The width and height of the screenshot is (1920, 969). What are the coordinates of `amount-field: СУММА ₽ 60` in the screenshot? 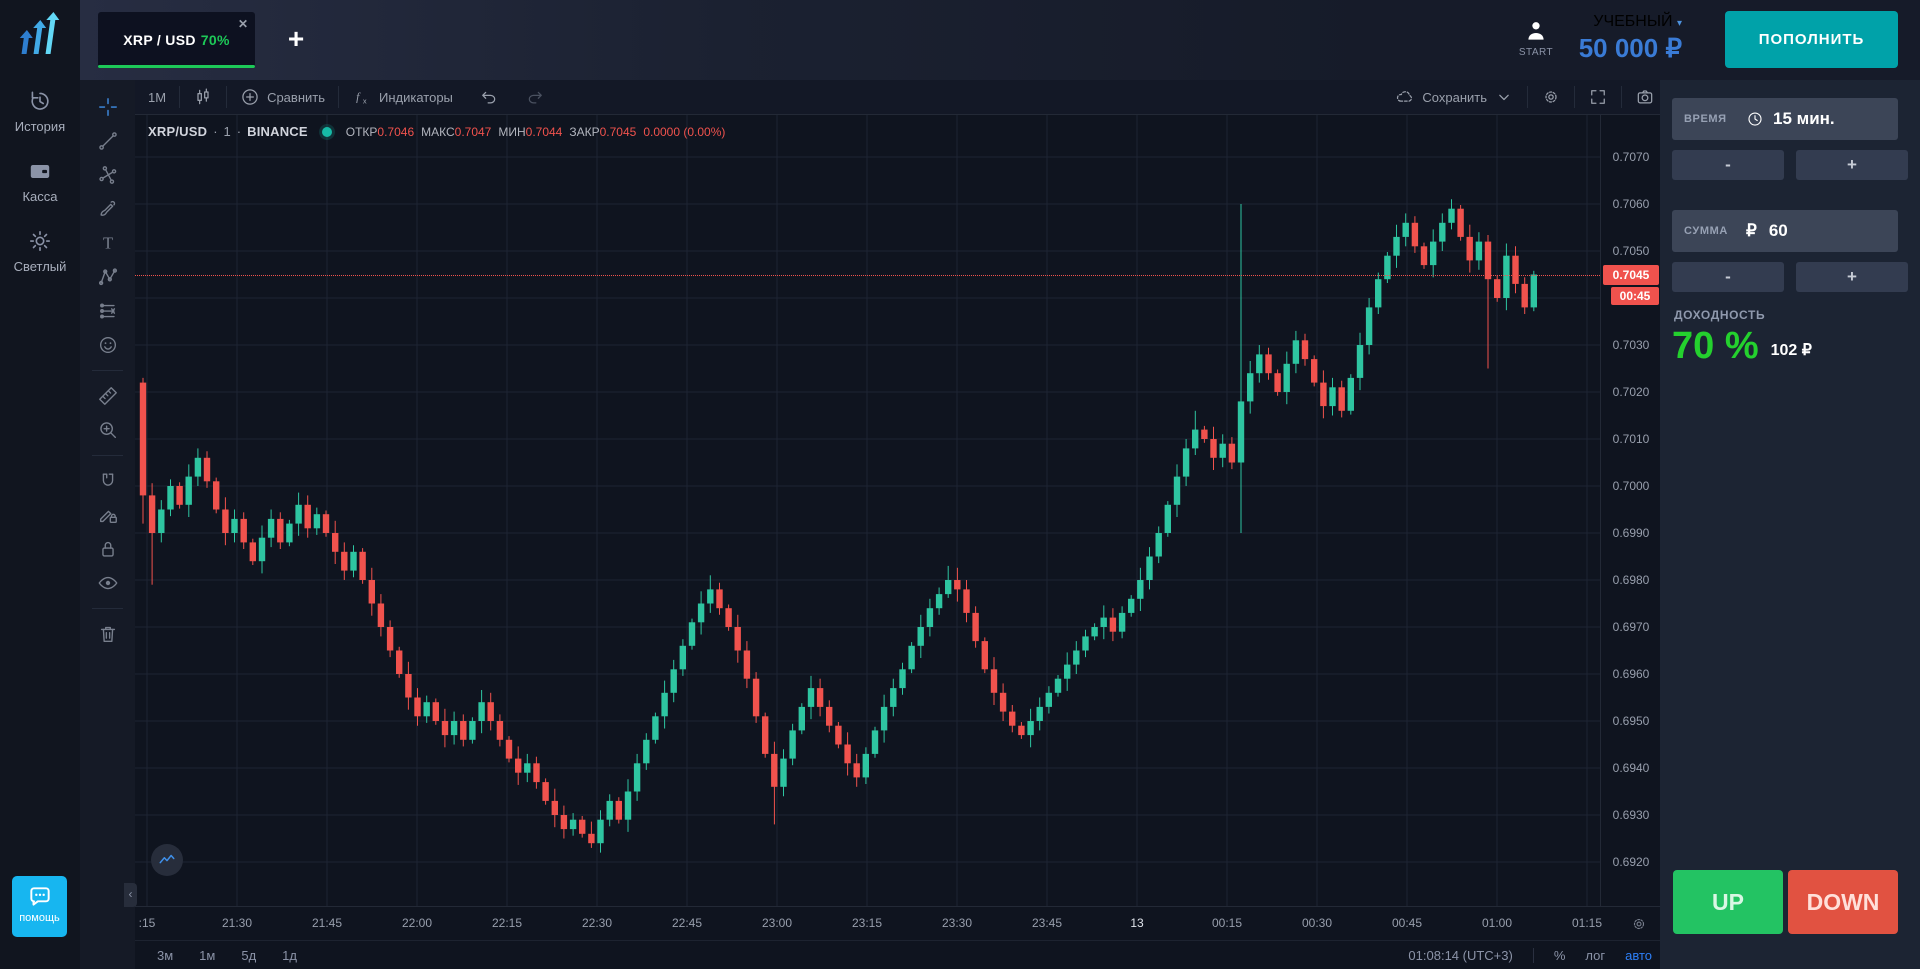 It's located at (1785, 231).